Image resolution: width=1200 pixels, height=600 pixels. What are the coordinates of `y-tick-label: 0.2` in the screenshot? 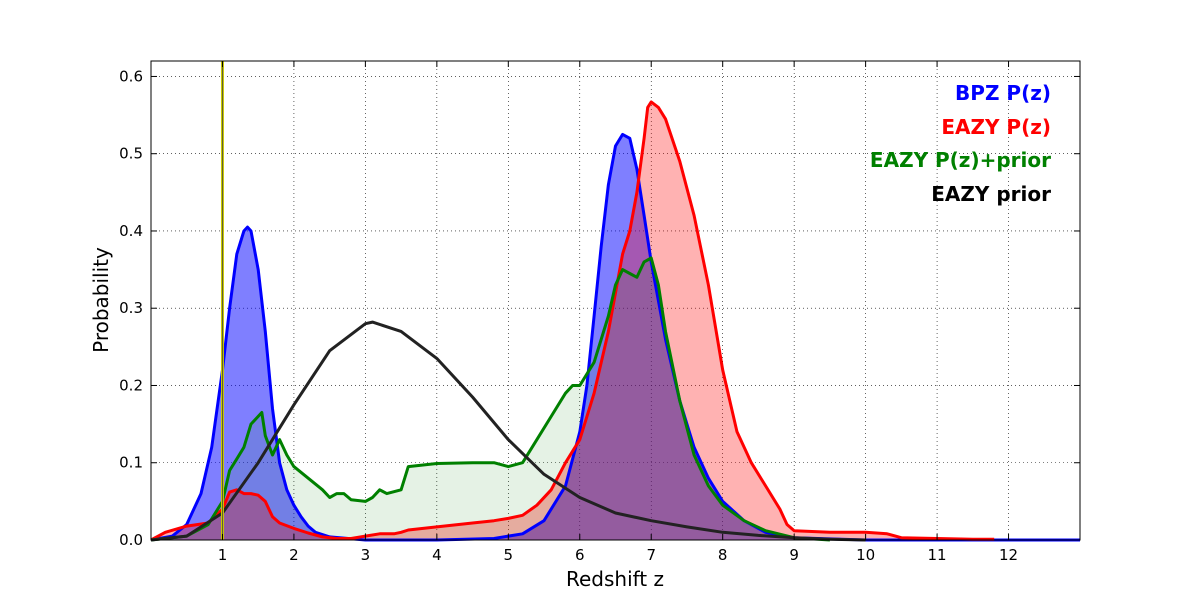 It's located at (131, 385).